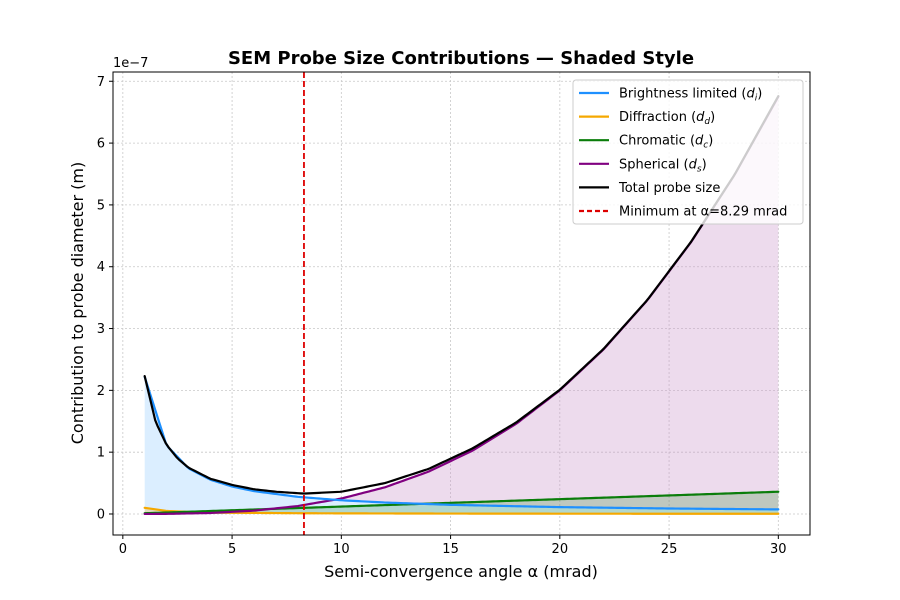 This screenshot has width=900, height=600. Describe the element at coordinates (130, 63) in the screenshot. I see `y-offset-label: 1e−7` at that location.